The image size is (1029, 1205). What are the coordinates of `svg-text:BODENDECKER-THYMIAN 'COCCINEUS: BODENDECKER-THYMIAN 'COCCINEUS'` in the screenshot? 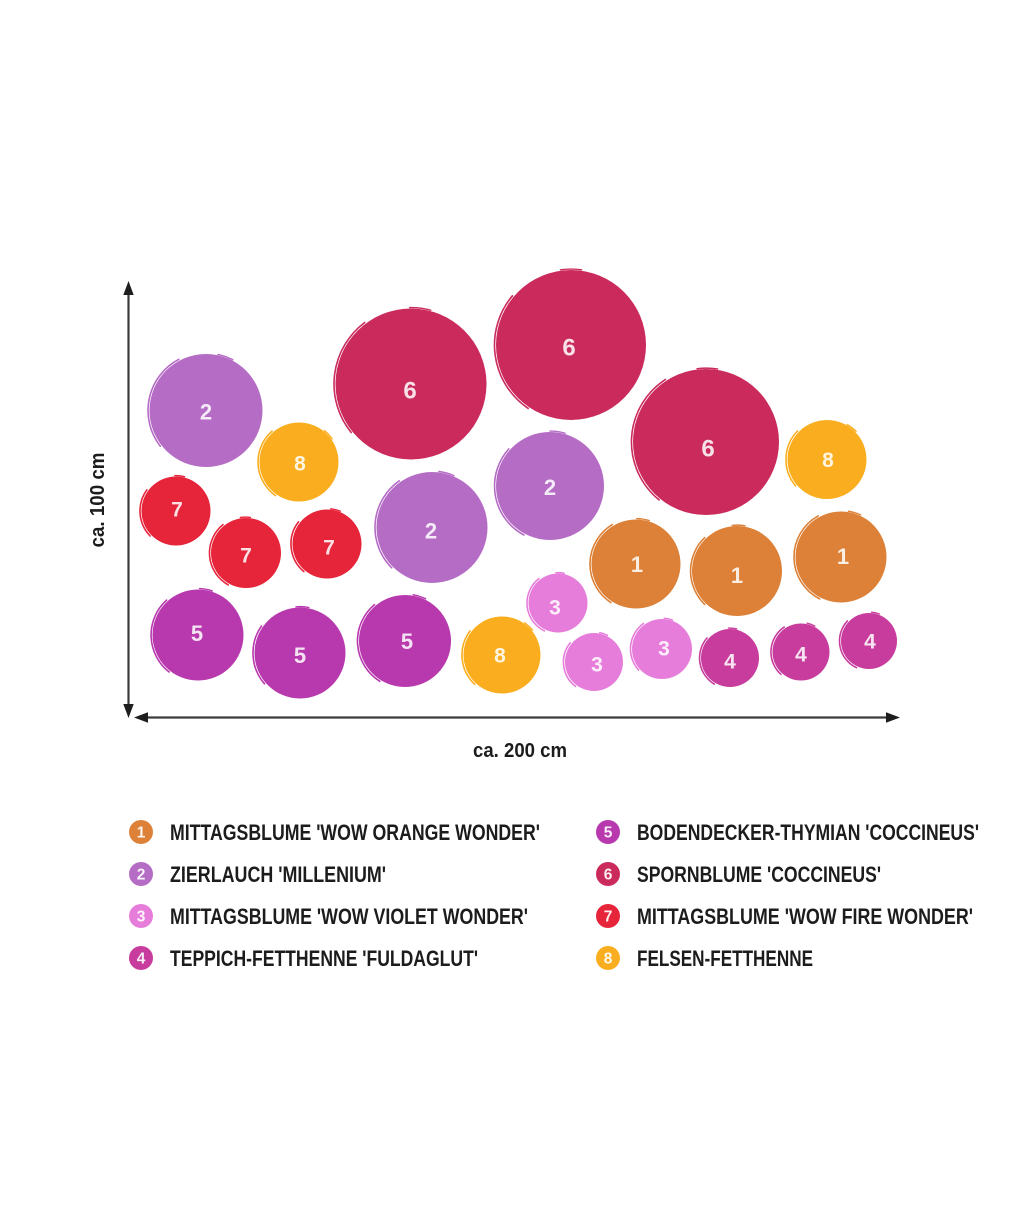 It's located at (808, 832).